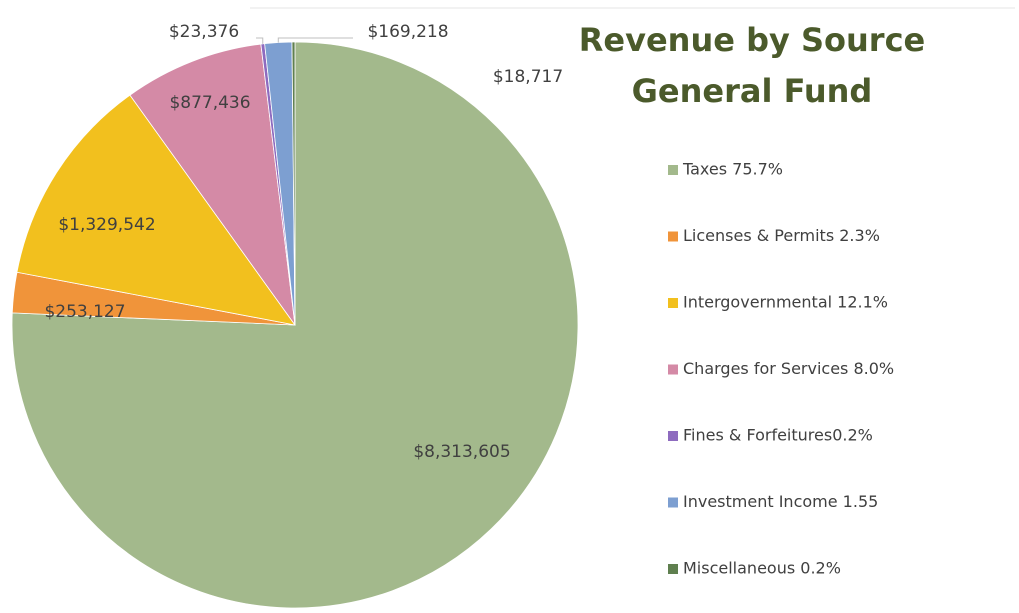 The width and height of the screenshot is (1019, 613). I want to click on legend-label: Licenses & Permits 2.3%, so click(781, 235).